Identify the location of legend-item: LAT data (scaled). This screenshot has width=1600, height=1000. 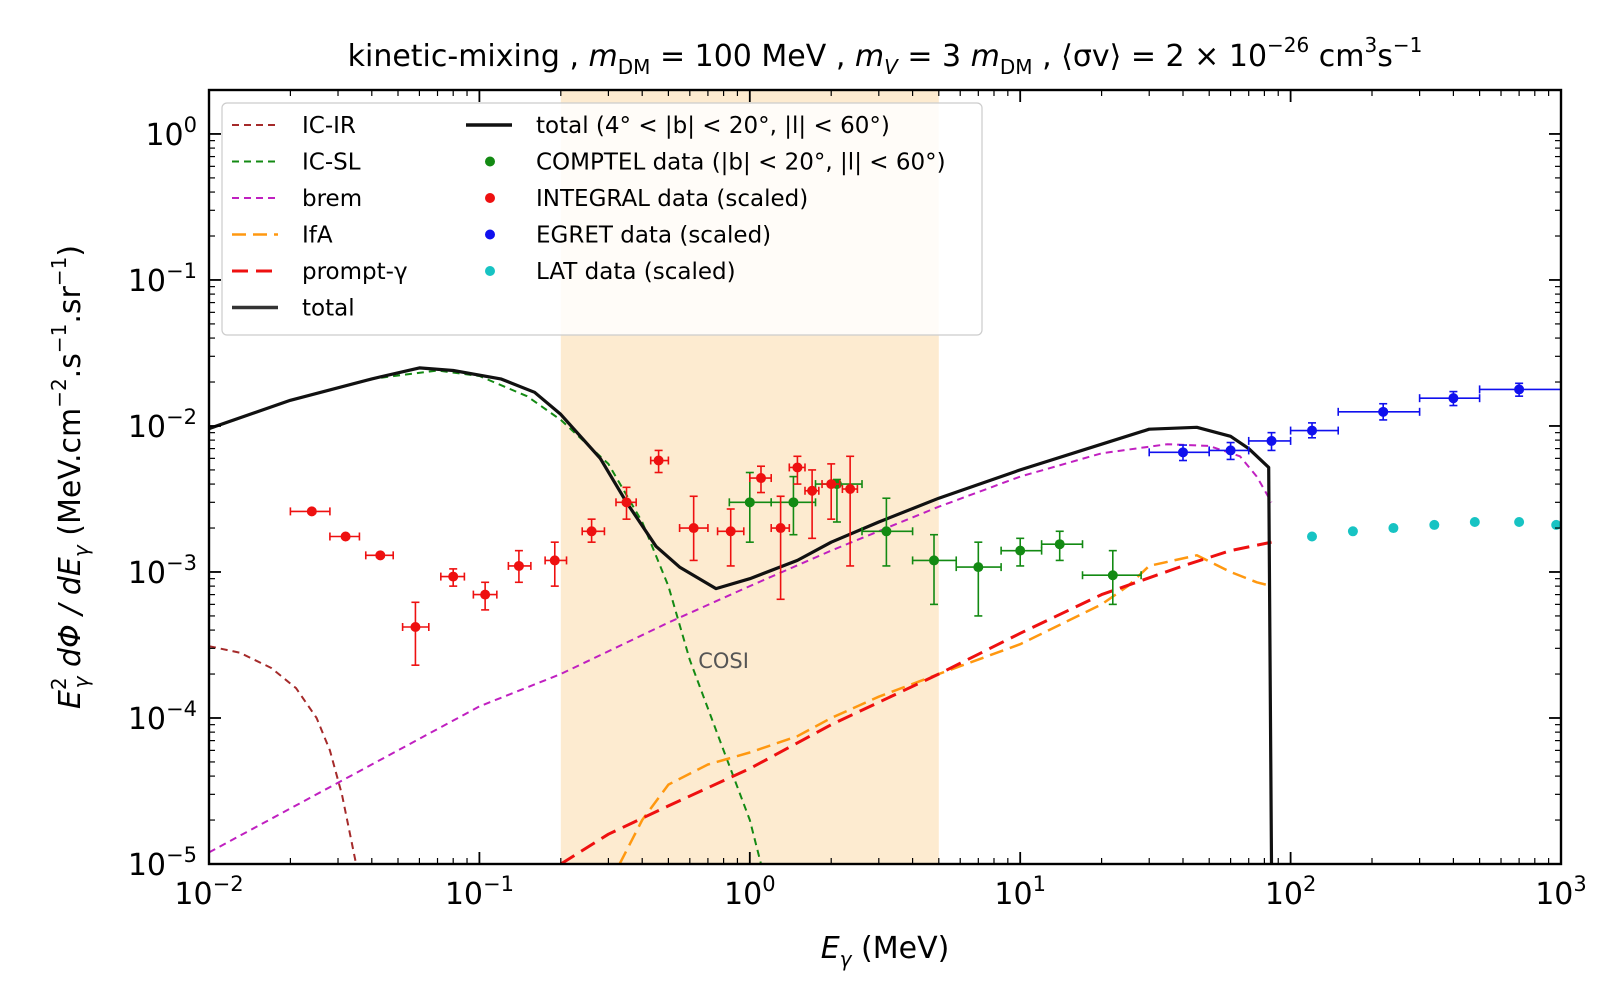
(610, 272).